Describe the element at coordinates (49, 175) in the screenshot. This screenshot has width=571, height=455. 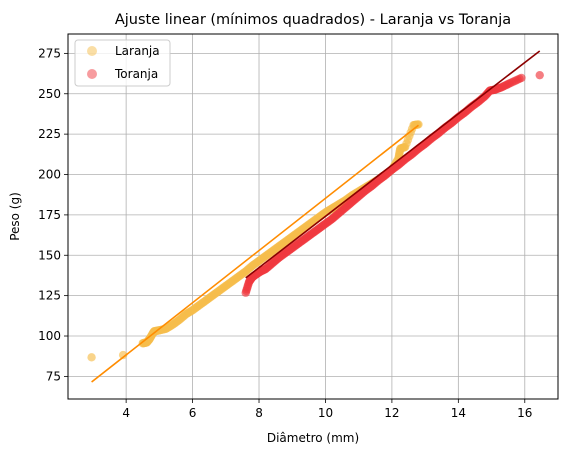
I see `y-tick-label: 200` at that location.